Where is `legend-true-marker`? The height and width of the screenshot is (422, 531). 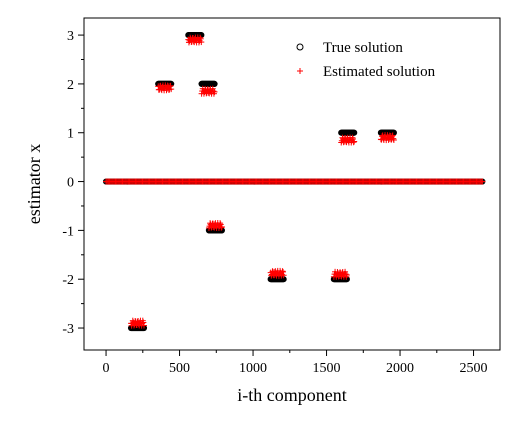 legend-true-marker is located at coordinates (300, 47).